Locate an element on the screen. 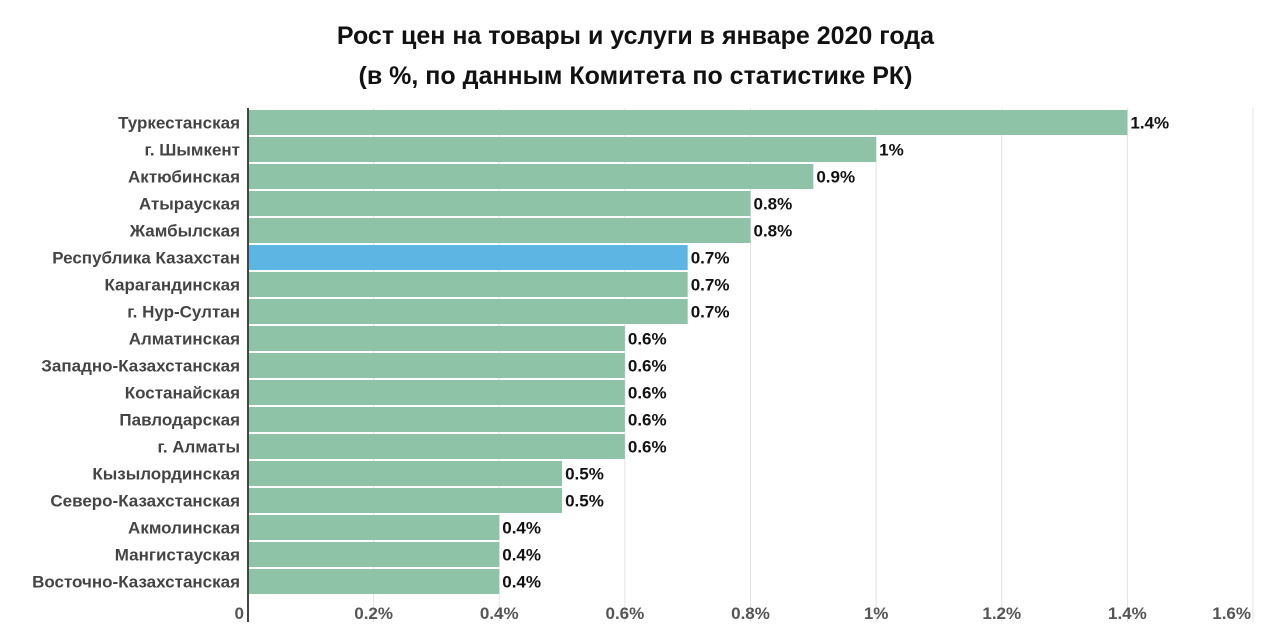 This screenshot has width=1271, height=631. category-label: Восточно-Казахстанская is located at coordinates (136, 582).